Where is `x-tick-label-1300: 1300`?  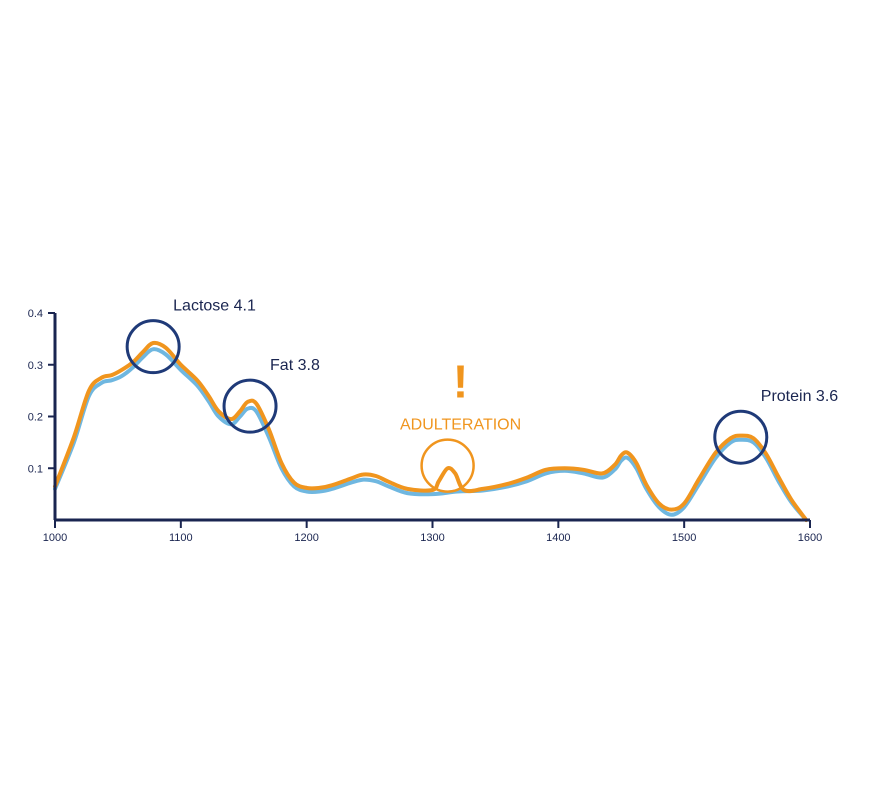 x-tick-label-1300: 1300 is located at coordinates (432, 538).